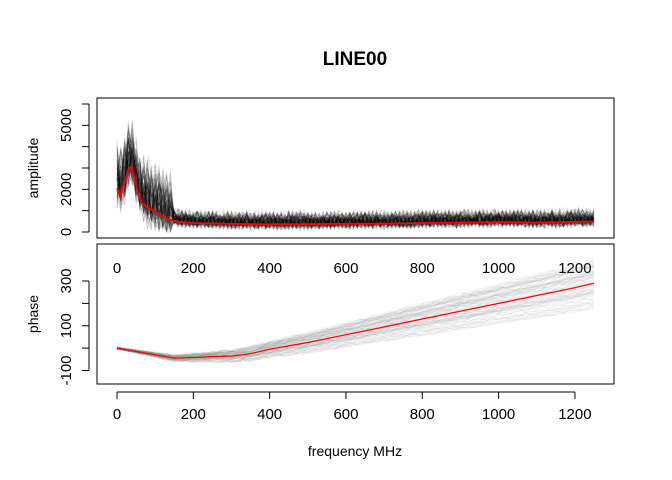 The height and width of the screenshot is (480, 672). What do you see at coordinates (345, 414) in the screenshot?
I see `phase-x-tick-label: 600` at bounding box center [345, 414].